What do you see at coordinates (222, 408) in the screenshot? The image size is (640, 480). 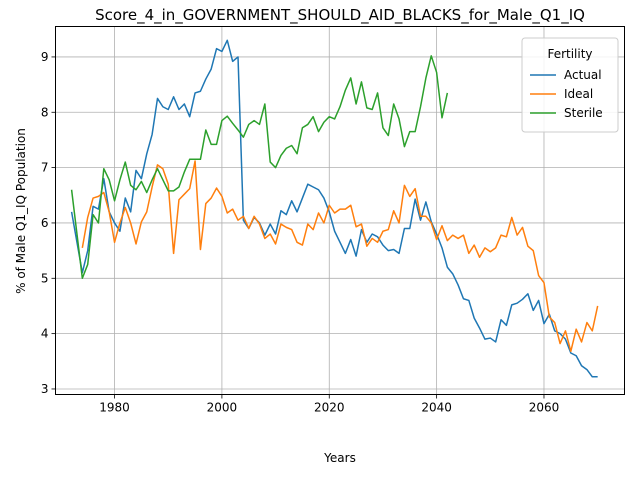 I see `x-tick-label: 2000` at bounding box center [222, 408].